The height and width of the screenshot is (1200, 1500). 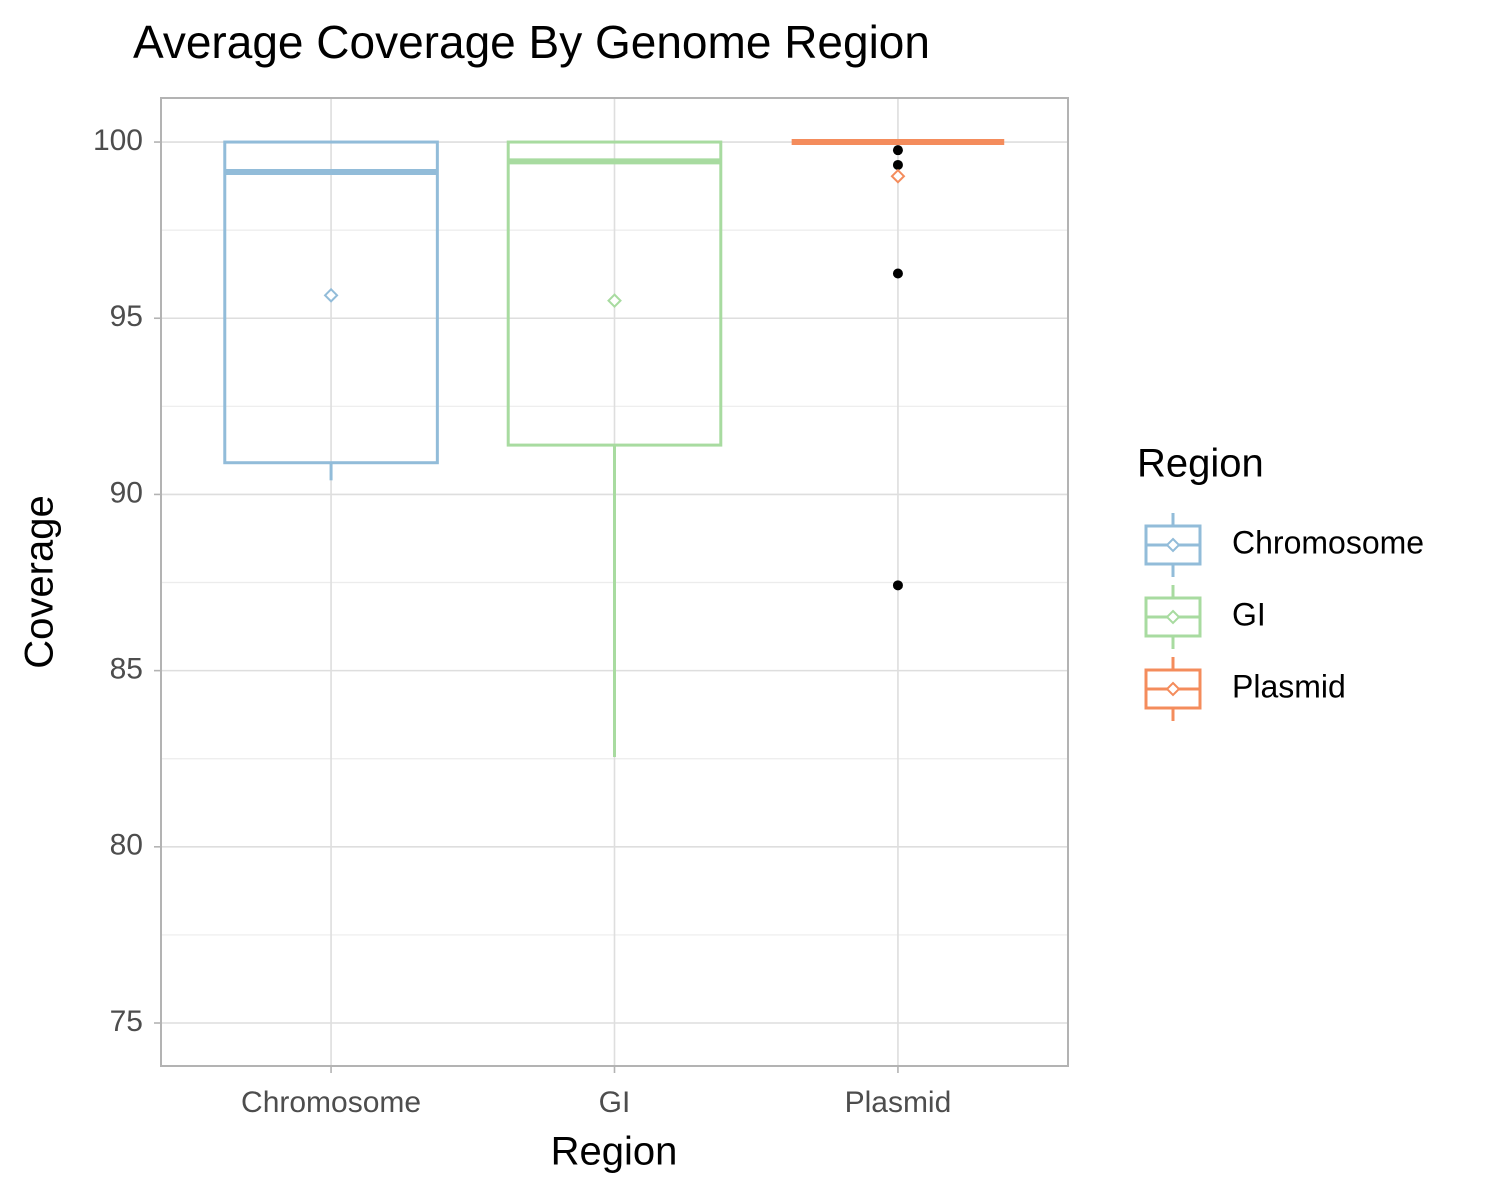 I want to click on y-tick-label: 80, so click(x=126, y=845).